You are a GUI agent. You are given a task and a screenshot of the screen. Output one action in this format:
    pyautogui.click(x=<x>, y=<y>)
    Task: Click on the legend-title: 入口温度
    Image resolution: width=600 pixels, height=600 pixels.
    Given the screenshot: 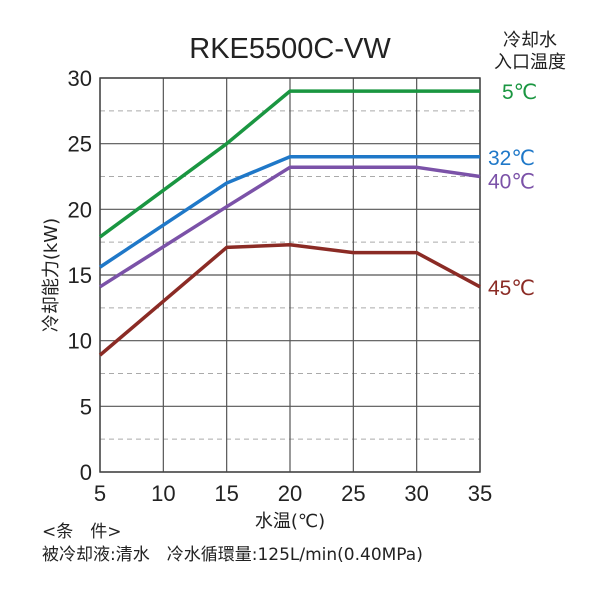 What is the action you would take?
    pyautogui.click(x=530, y=62)
    